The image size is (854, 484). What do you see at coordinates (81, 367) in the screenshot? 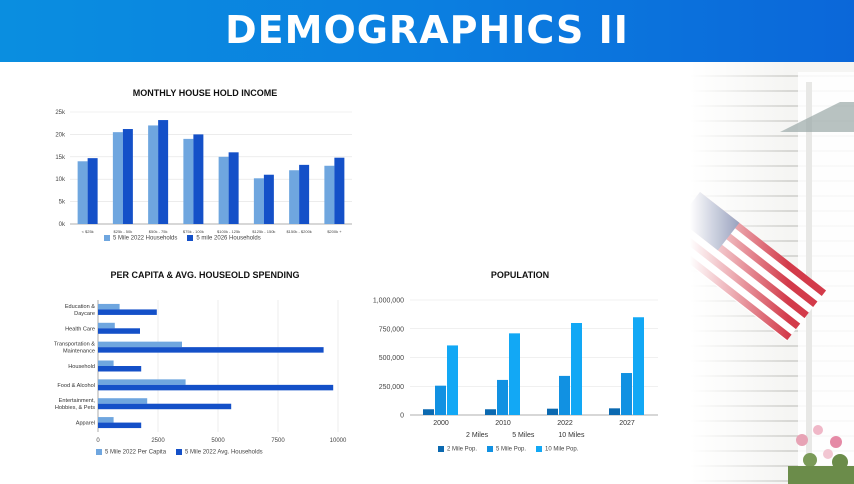
I see `spending-y-category-label: Household` at bounding box center [81, 367].